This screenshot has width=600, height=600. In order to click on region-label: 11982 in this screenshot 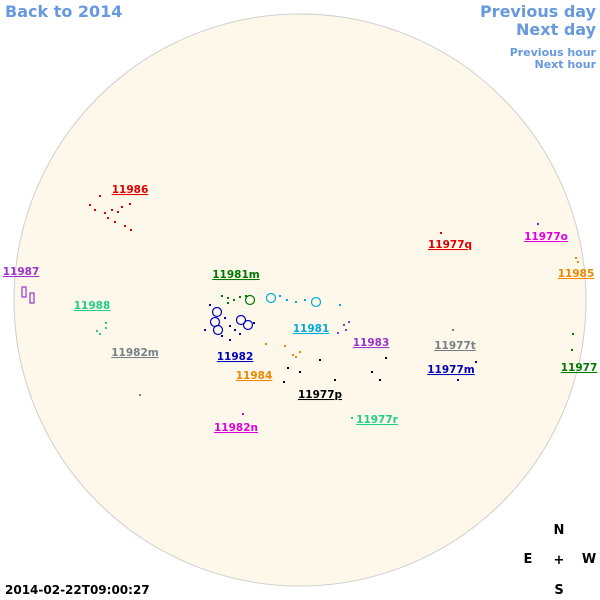, I will do `click(235, 357)`.